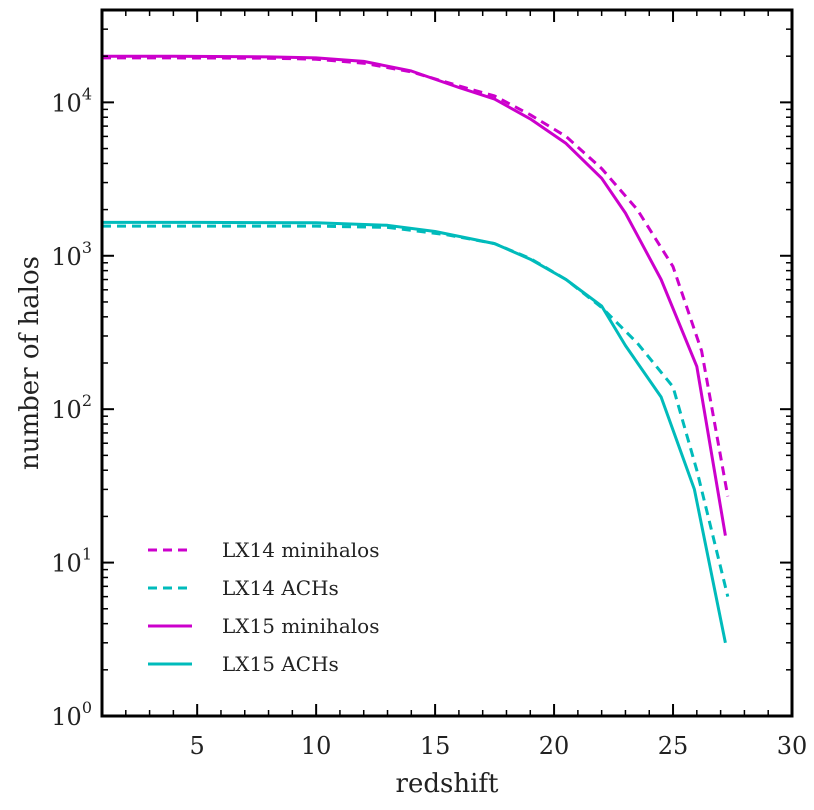 The height and width of the screenshot is (810, 814). What do you see at coordinates (447, 784) in the screenshot?
I see `x-axis-label: redshift` at bounding box center [447, 784].